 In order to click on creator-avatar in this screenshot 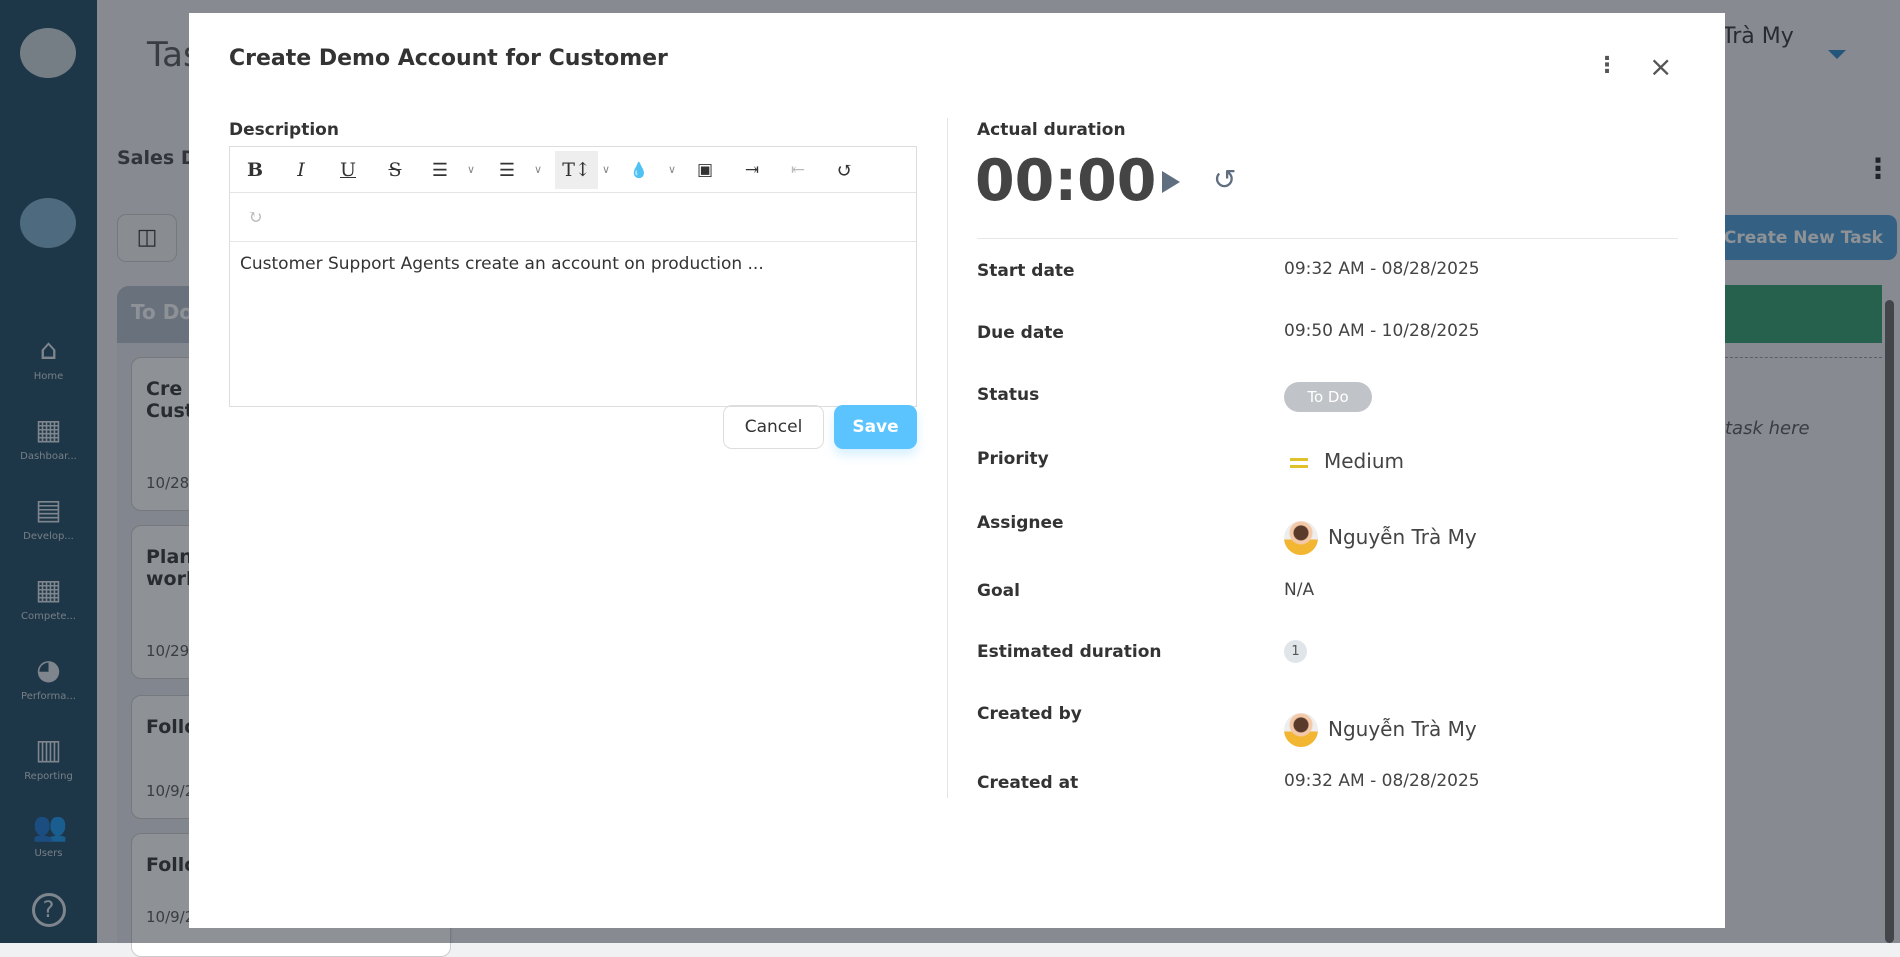, I will do `click(1301, 730)`.